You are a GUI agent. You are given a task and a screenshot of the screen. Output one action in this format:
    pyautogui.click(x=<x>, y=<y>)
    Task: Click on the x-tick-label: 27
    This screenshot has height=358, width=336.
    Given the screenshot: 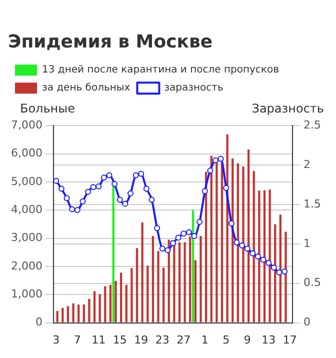 What is the action you would take?
    pyautogui.click(x=183, y=339)
    